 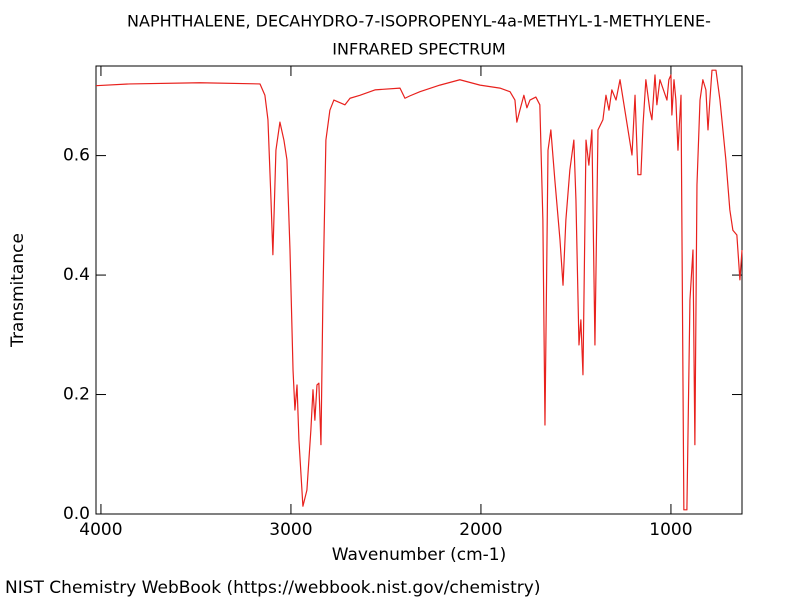 I want to click on x-tick-label: 1000, so click(x=670, y=530).